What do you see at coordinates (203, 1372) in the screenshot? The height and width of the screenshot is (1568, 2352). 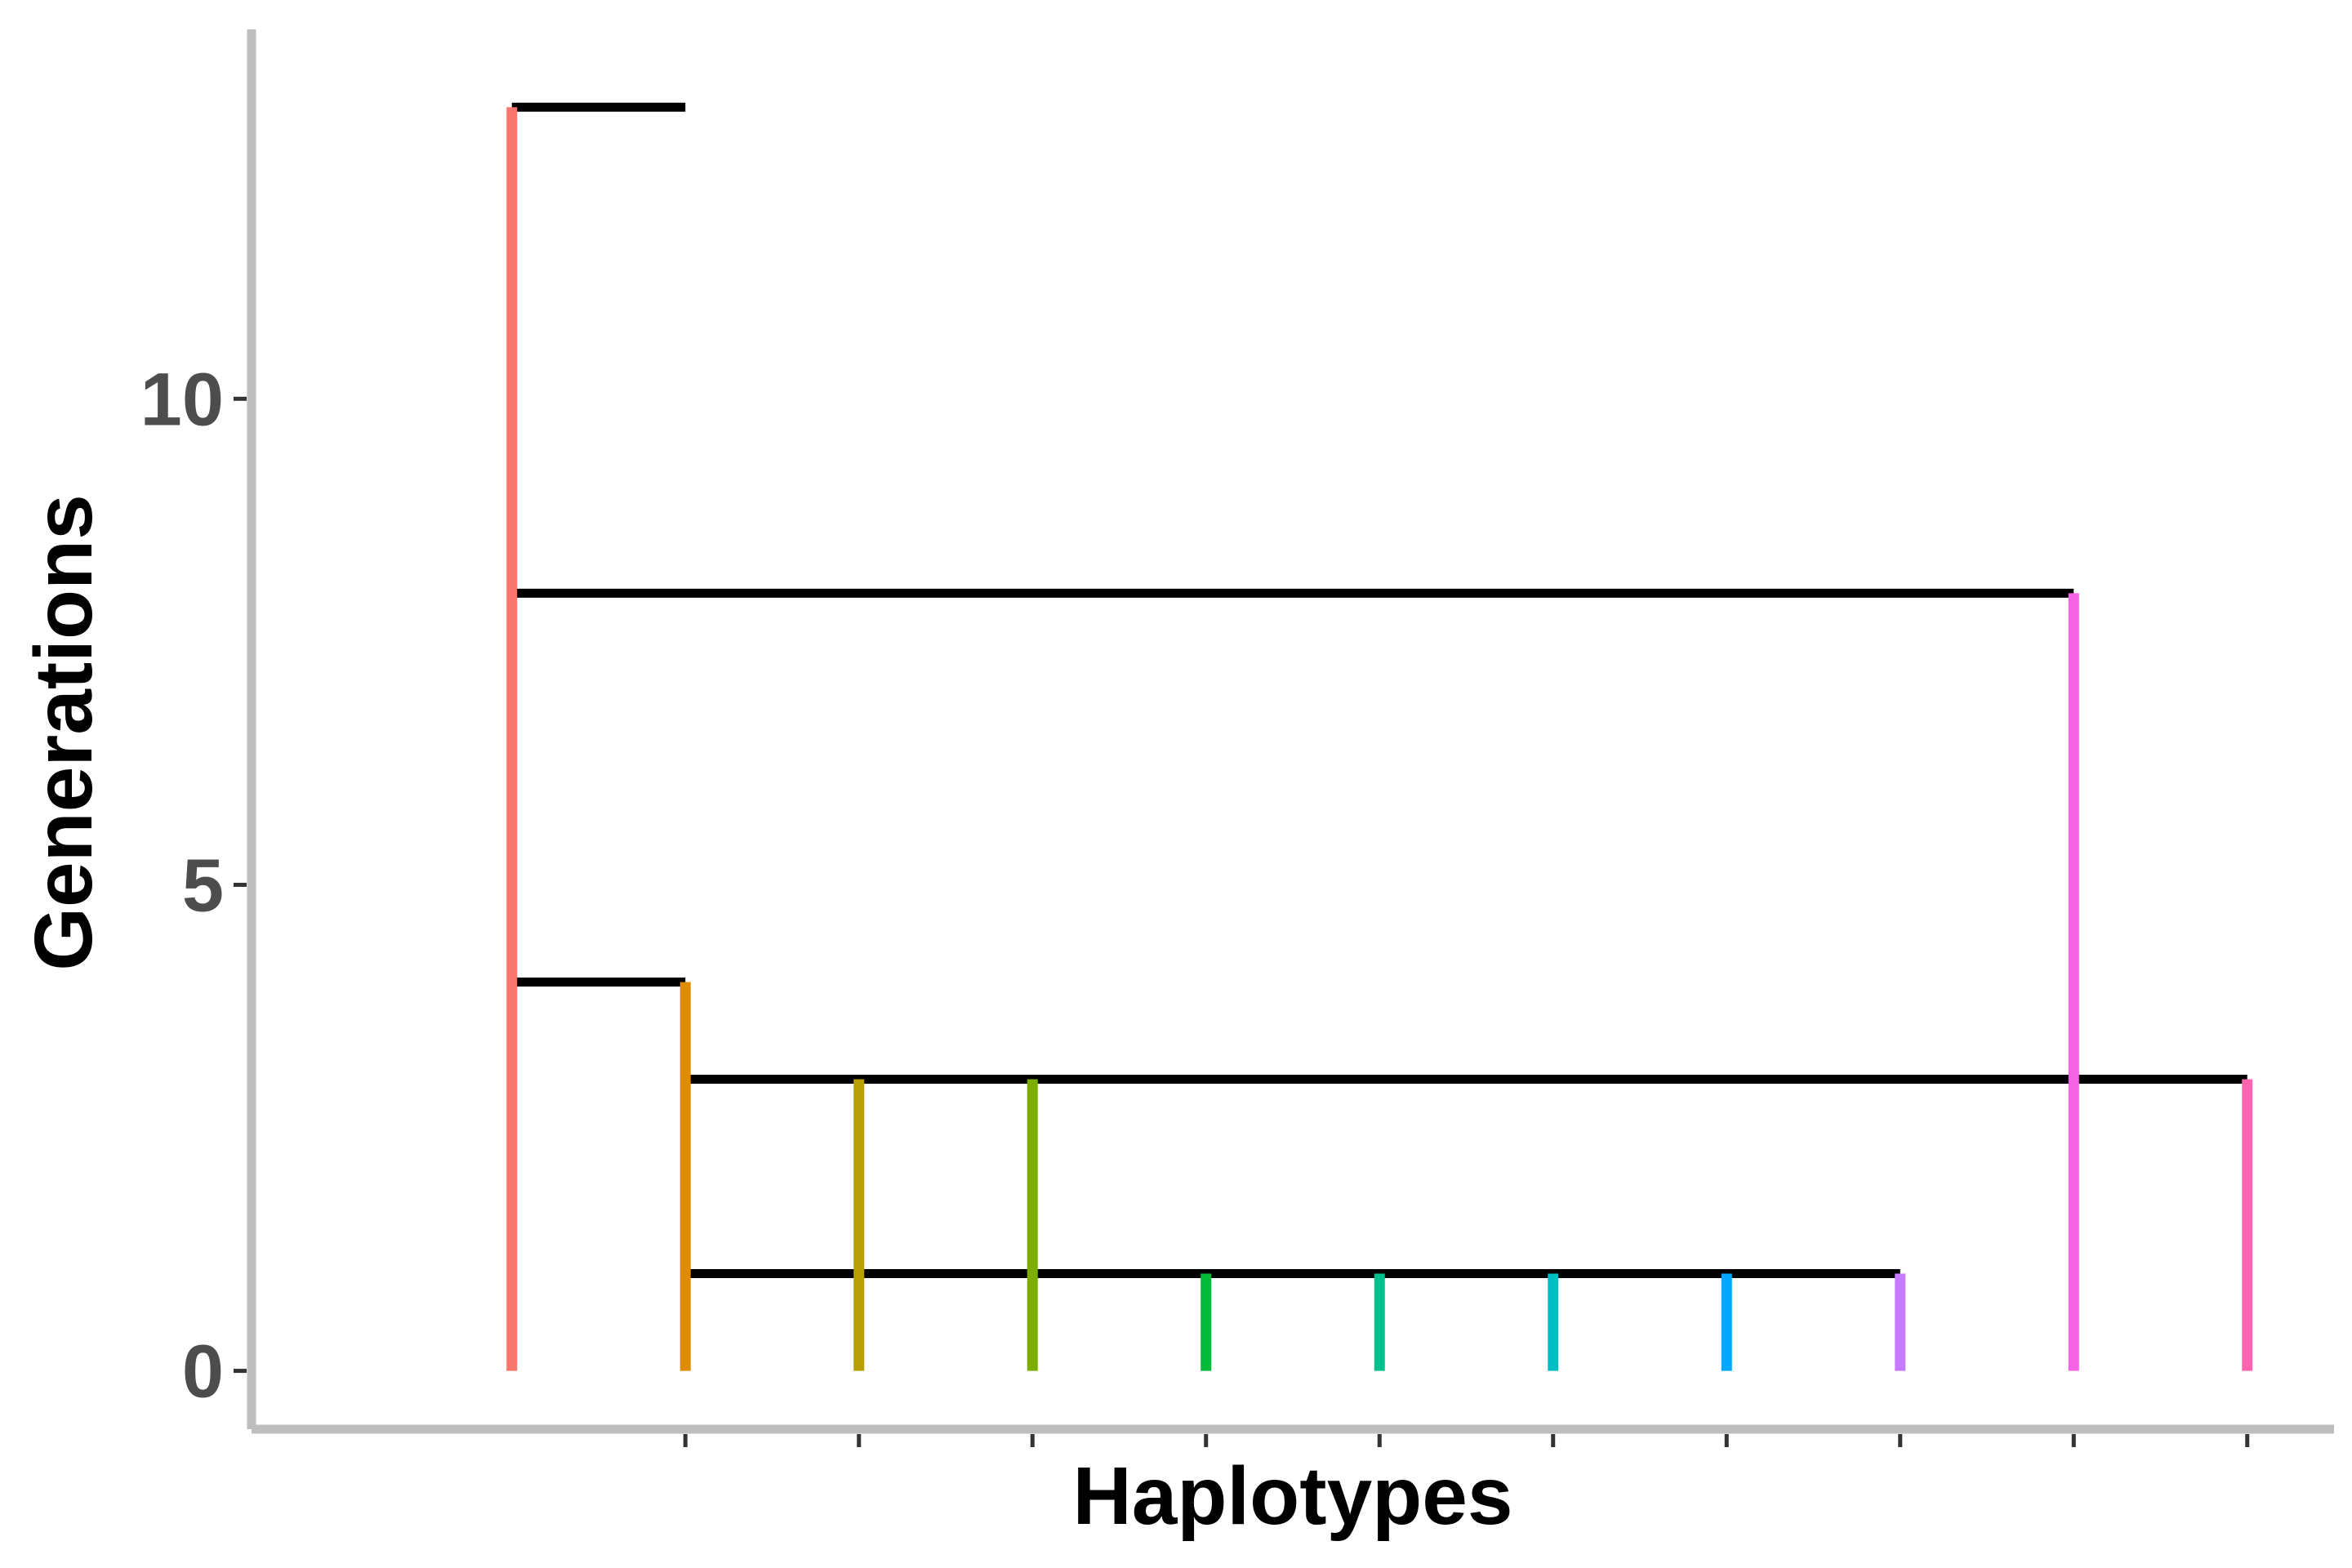 I see `y-tick-label-0: 0` at bounding box center [203, 1372].